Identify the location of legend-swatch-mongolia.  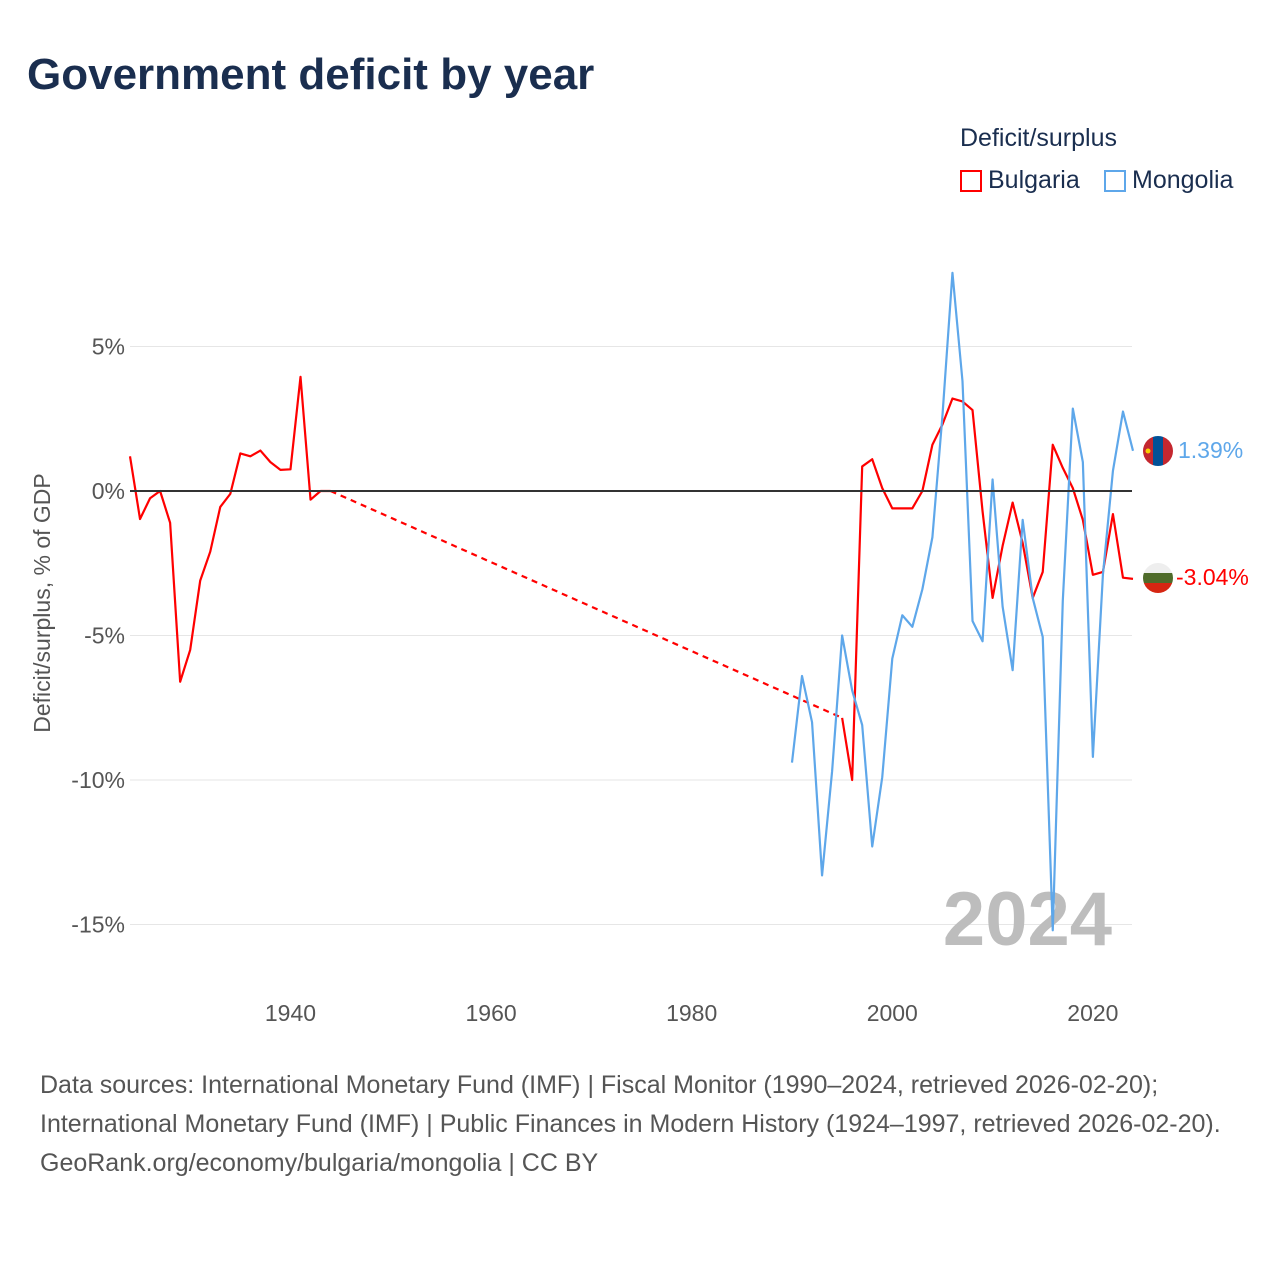
(1115, 180).